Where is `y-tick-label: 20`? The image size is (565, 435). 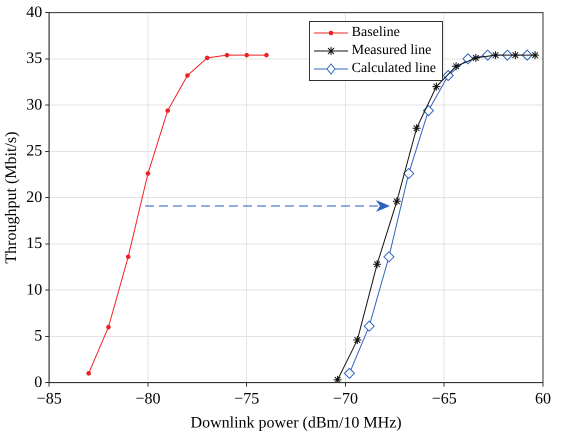 y-tick-label: 20 is located at coordinates (34, 197).